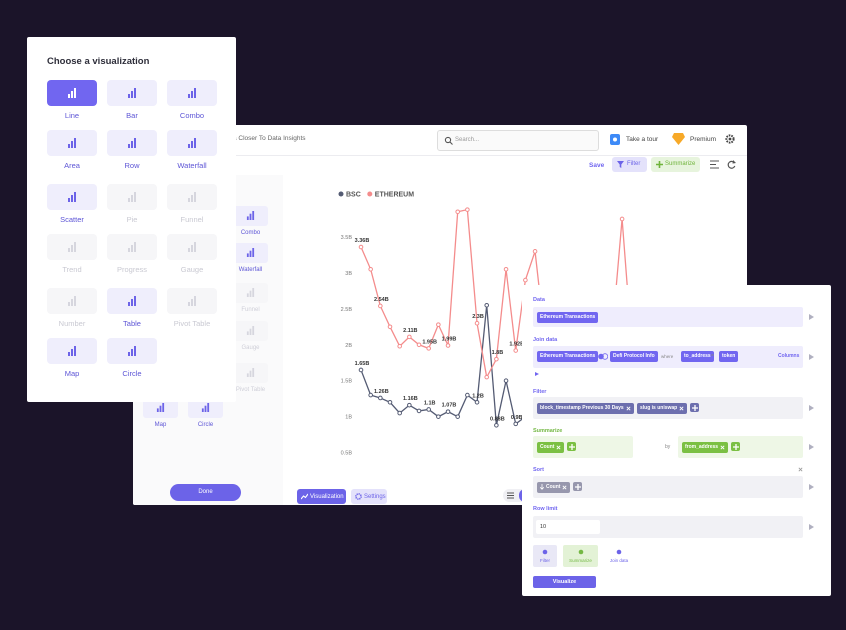 This screenshot has height=630, width=846. What do you see at coordinates (250, 233) in the screenshot?
I see `sidebar-label: Combo` at bounding box center [250, 233].